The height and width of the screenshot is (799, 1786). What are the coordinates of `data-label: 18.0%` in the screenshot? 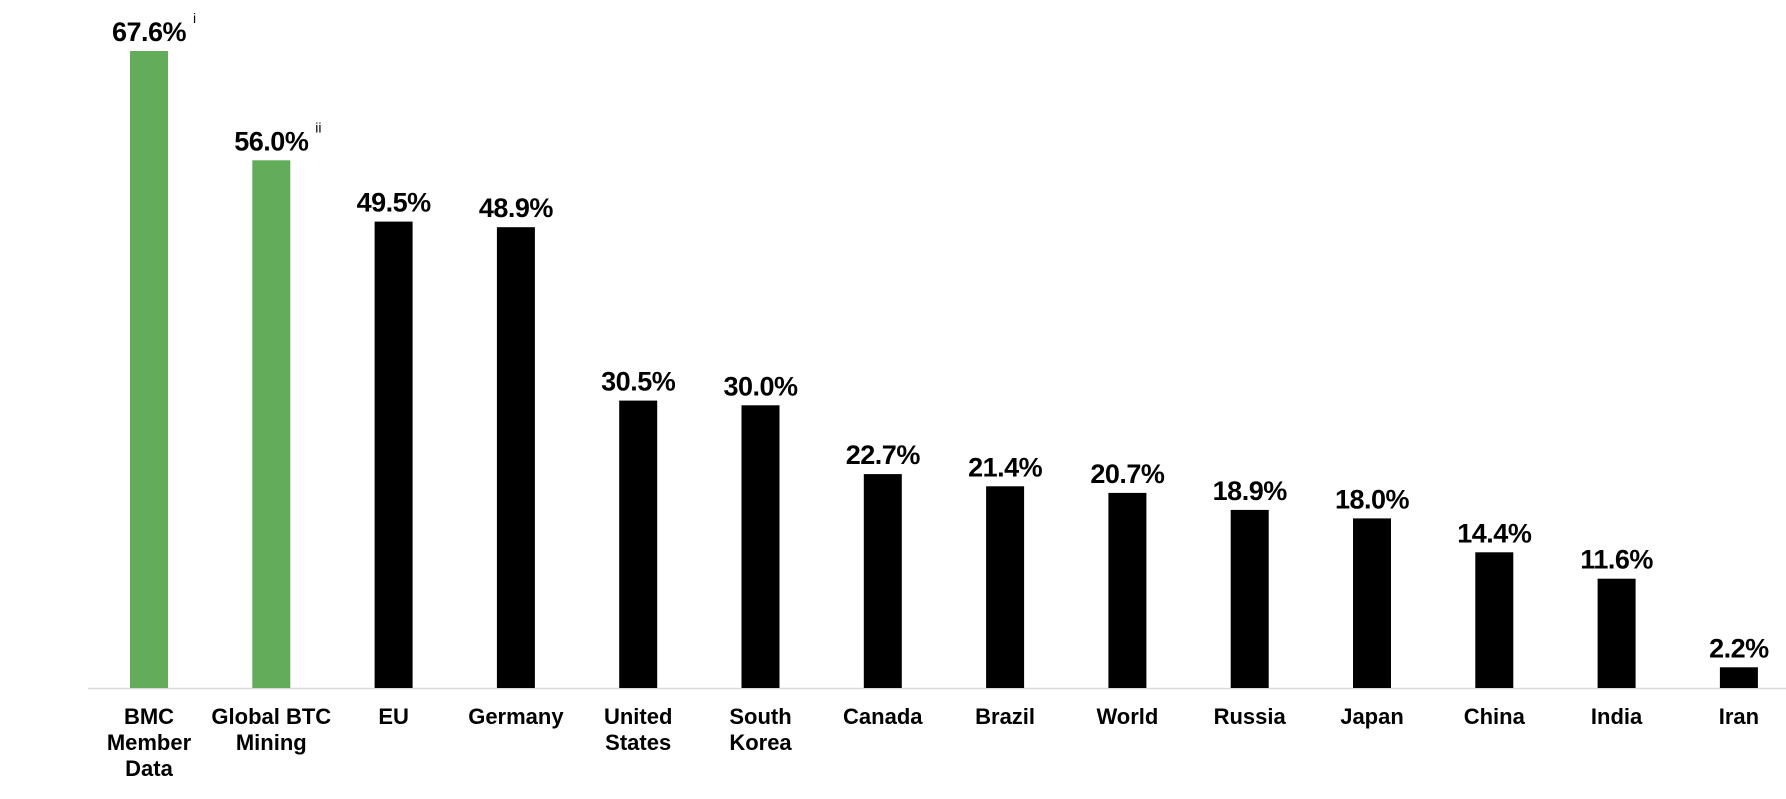 It's located at (1372, 499).